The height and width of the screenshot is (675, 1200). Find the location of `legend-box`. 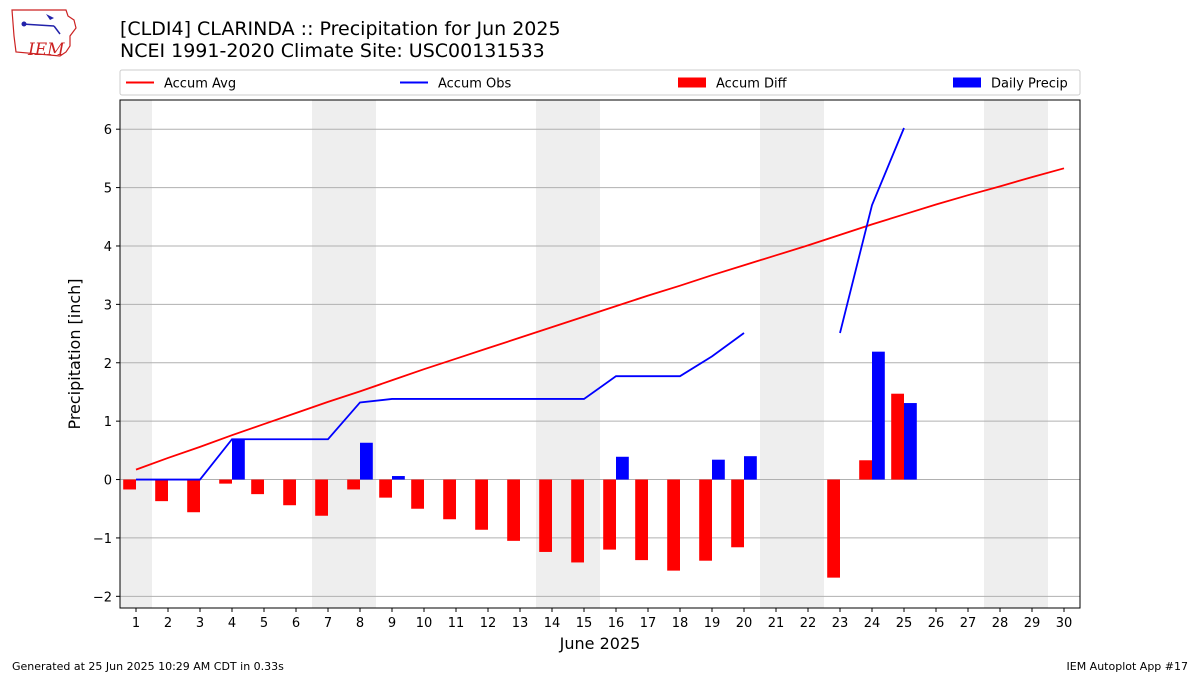

legend-box is located at coordinates (600, 82).